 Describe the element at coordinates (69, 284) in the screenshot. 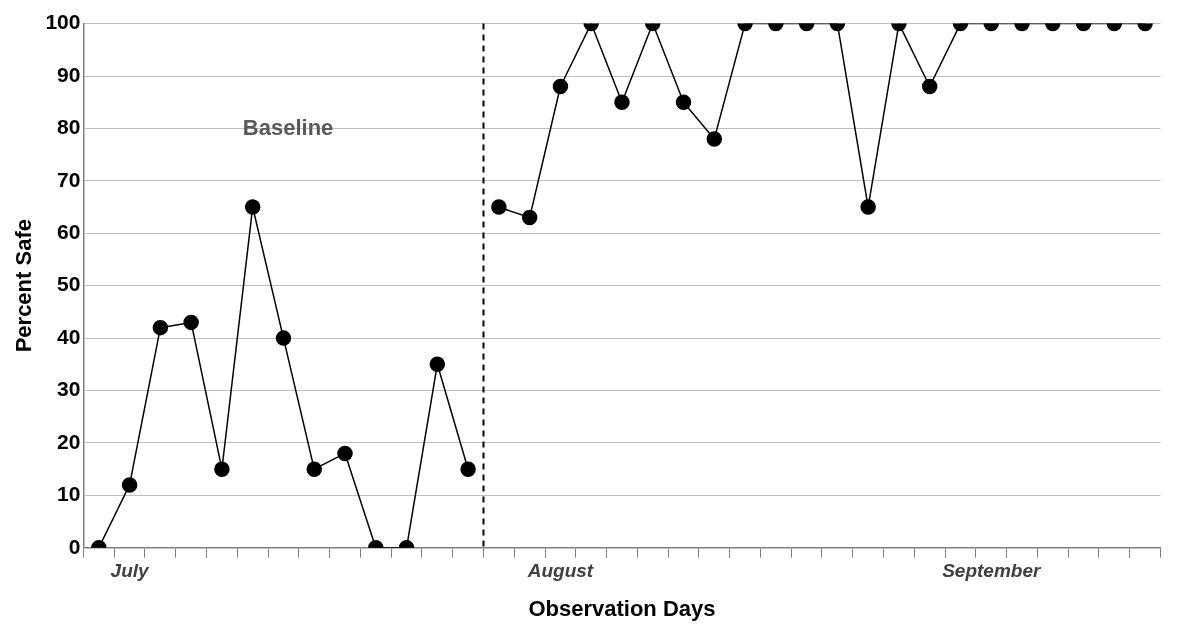

I see `y-tick-label: 50` at that location.